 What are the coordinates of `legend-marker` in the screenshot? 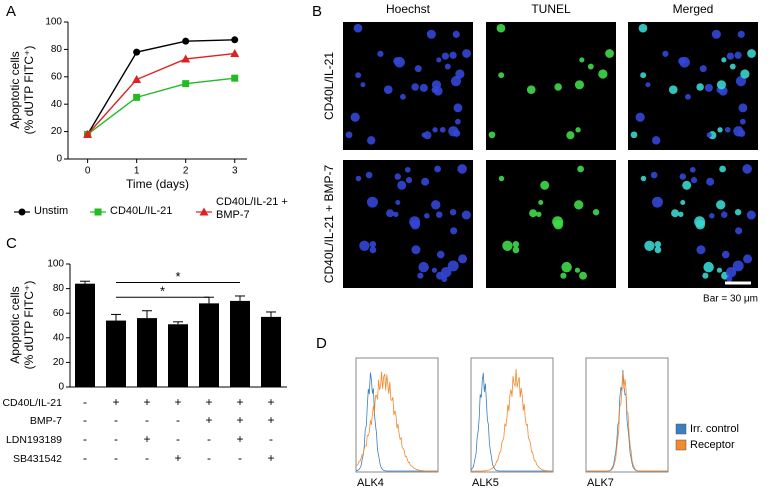 It's located at (98, 212).